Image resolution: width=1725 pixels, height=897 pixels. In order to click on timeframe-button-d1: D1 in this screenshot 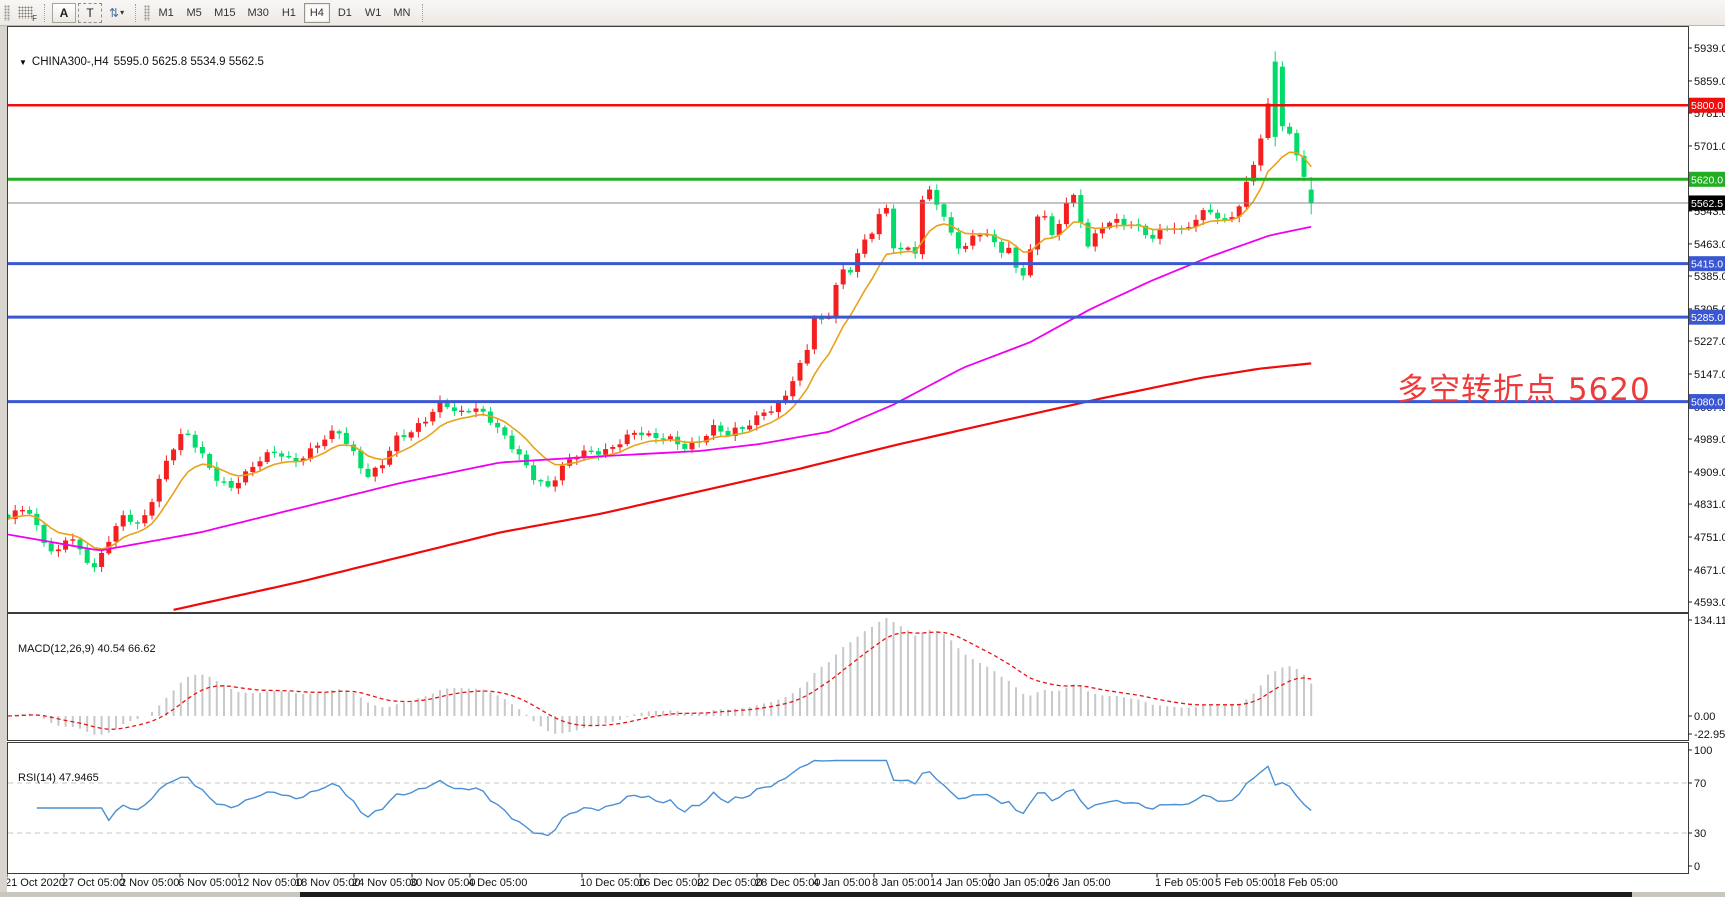, I will do `click(344, 12)`.